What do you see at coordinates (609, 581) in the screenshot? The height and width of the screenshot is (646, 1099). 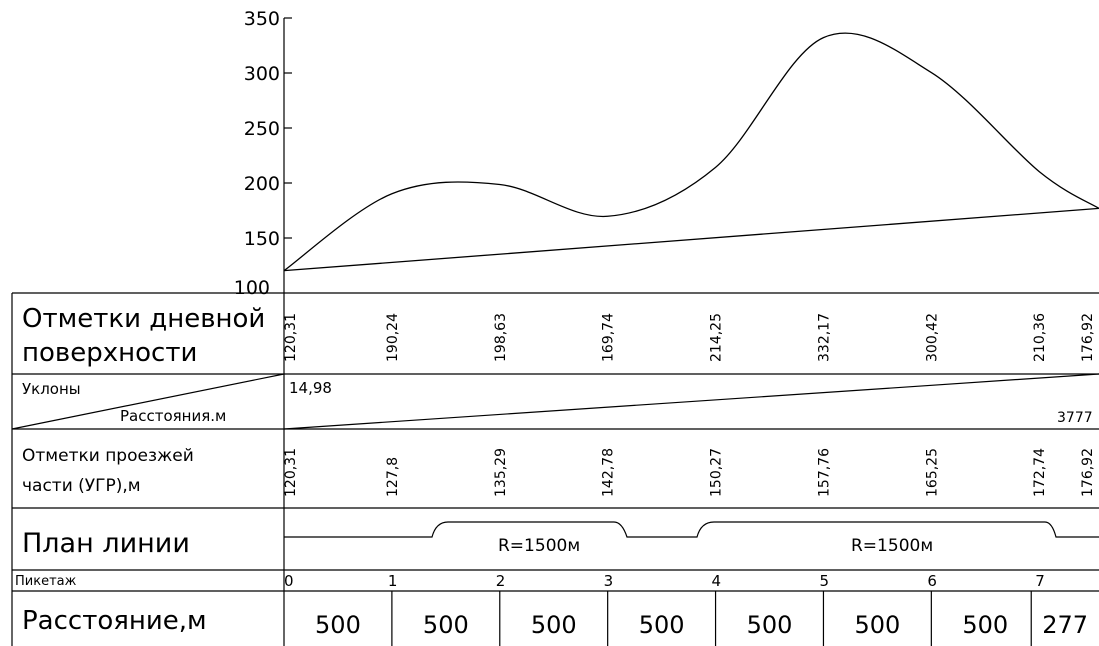 I see `pk-value: 3` at bounding box center [609, 581].